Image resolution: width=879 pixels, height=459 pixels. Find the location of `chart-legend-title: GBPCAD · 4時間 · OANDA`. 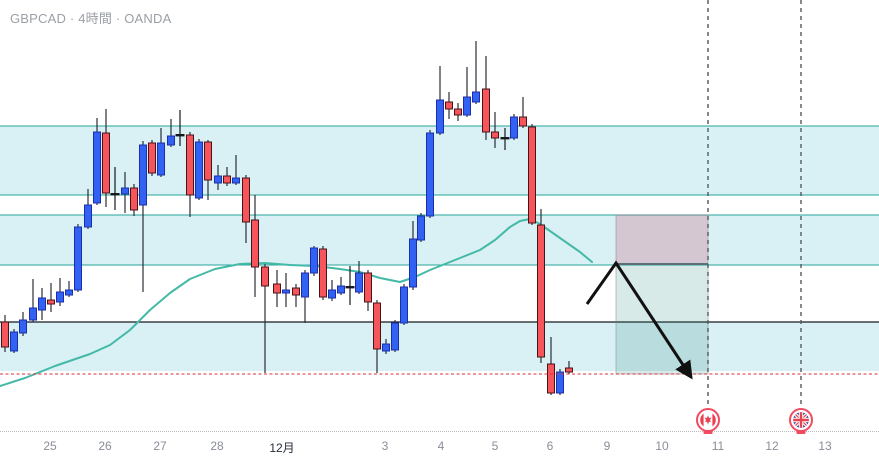

chart-legend-title: GBPCAD · 4時間 · OANDA is located at coordinates (91, 18).